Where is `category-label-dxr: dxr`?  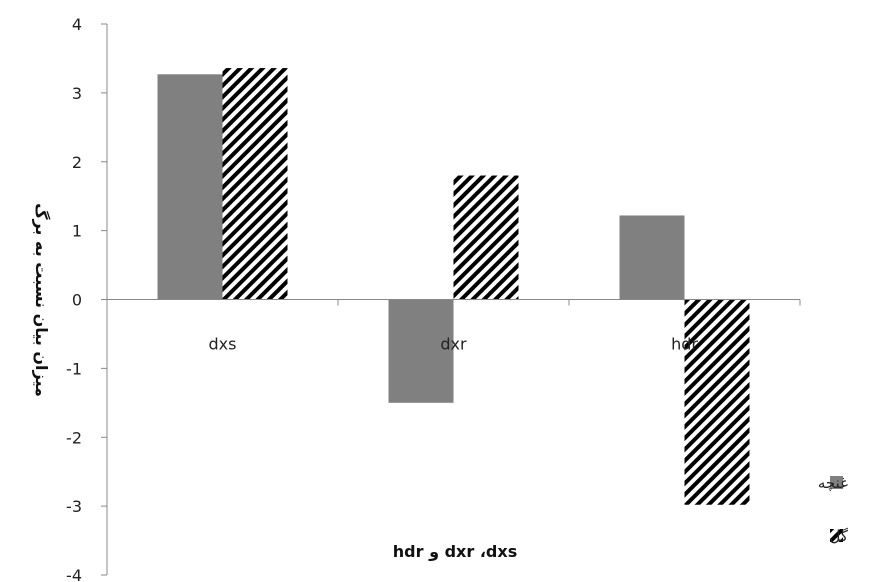
category-label-dxr: dxr is located at coordinates (453, 344).